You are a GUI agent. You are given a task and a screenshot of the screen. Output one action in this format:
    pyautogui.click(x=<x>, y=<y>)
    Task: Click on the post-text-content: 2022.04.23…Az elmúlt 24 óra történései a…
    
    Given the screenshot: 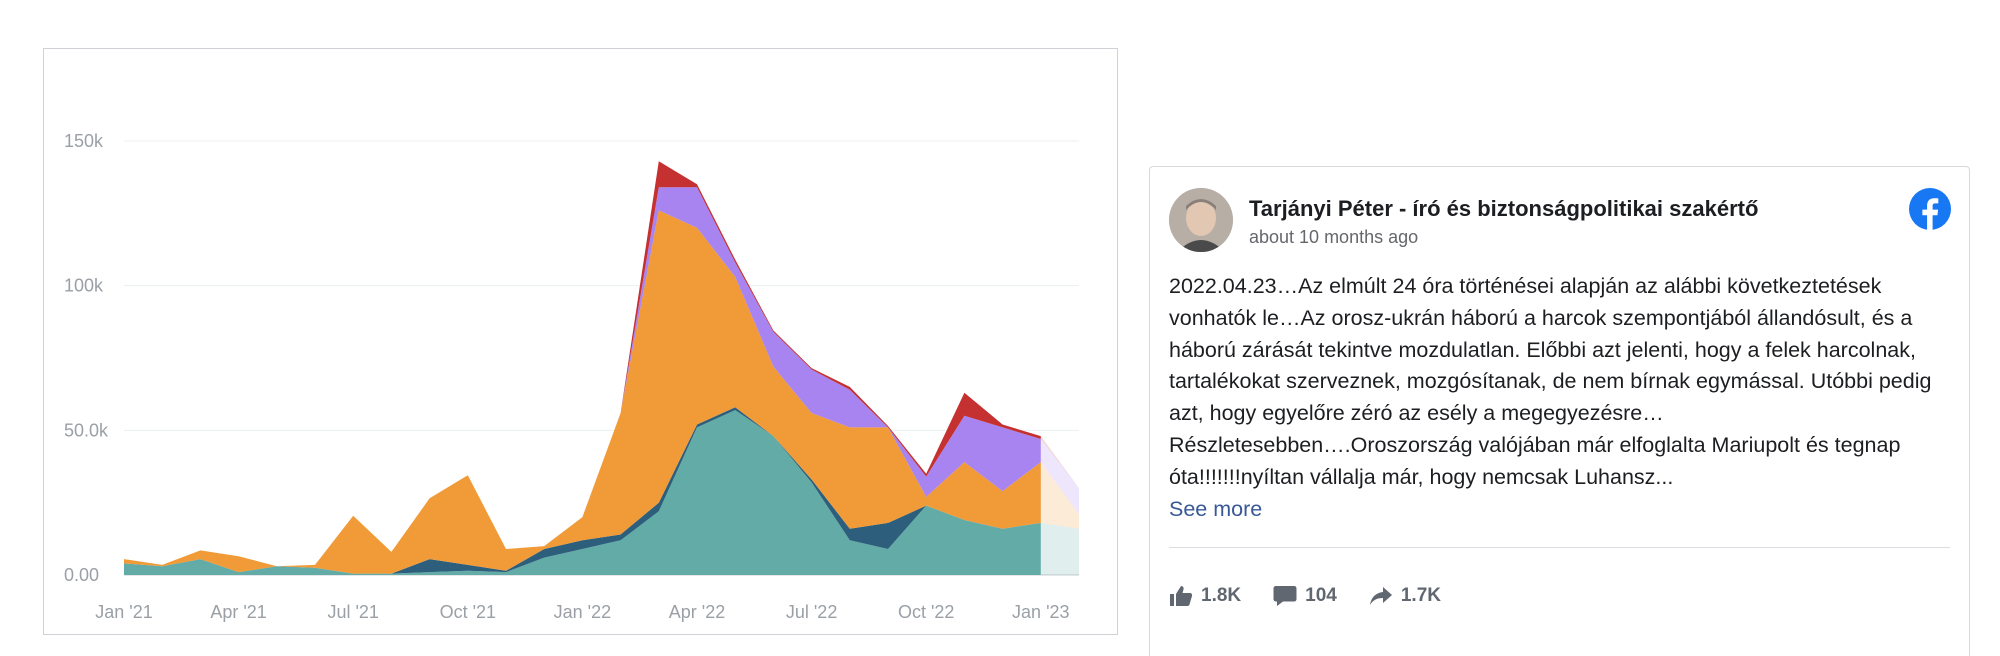 What is the action you would take?
    pyautogui.click(x=1550, y=381)
    